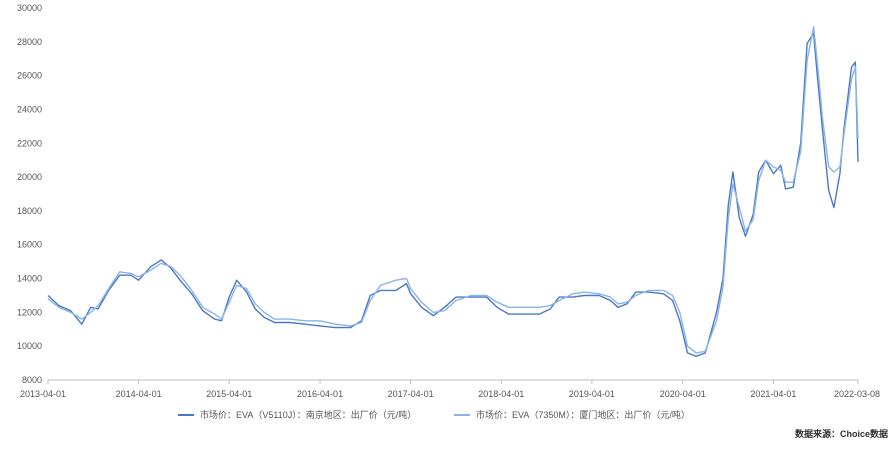 The image size is (894, 451). Describe the element at coordinates (320, 394) in the screenshot. I see `x-tick-label: 2016-04-01` at that location.